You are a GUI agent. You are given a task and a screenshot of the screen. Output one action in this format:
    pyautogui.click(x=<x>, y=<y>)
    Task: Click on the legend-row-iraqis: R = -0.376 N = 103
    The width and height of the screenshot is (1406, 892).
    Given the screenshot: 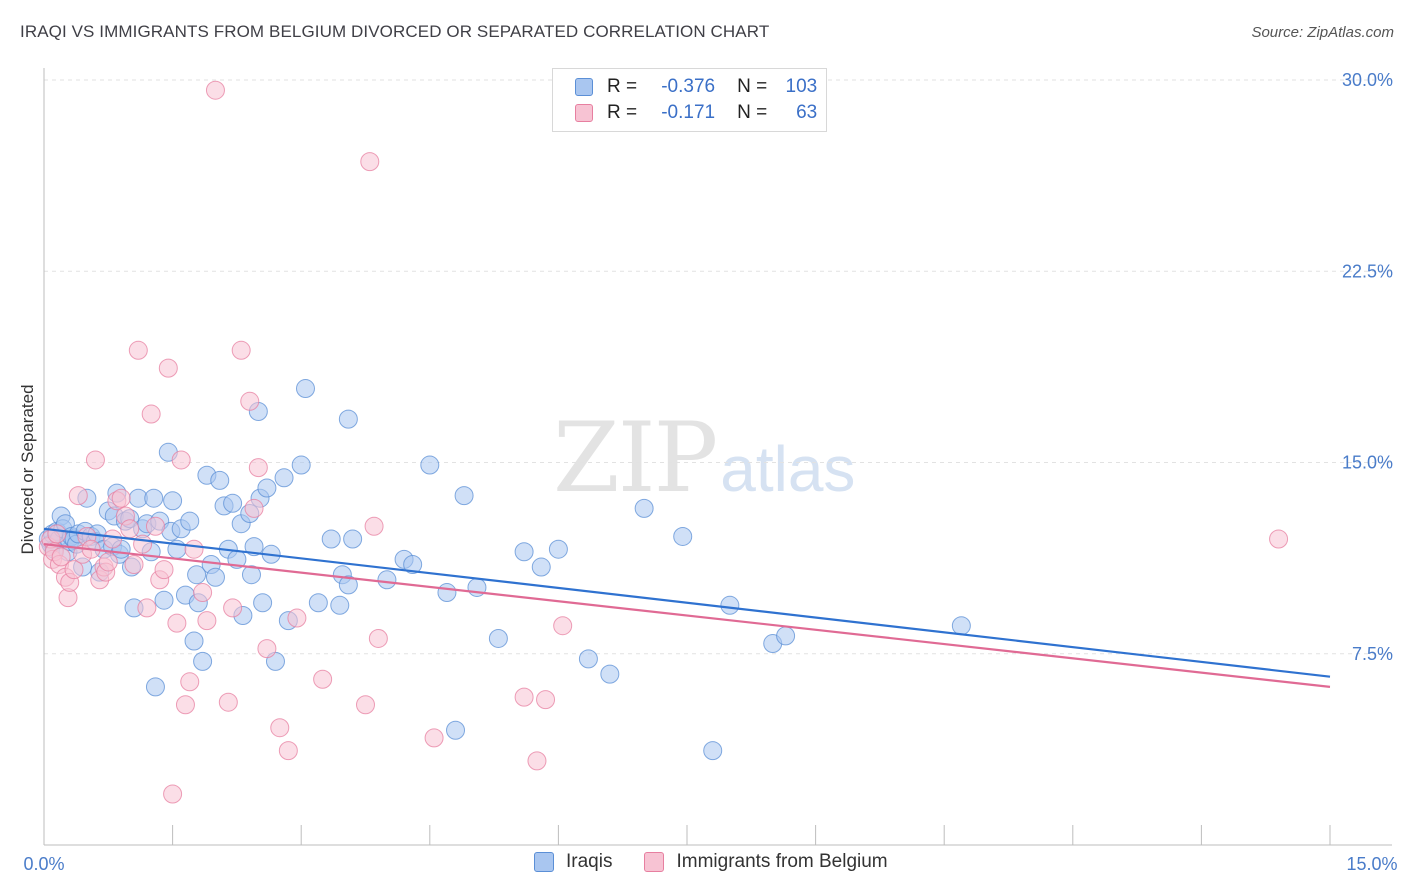 What is the action you would take?
    pyautogui.click(x=696, y=87)
    